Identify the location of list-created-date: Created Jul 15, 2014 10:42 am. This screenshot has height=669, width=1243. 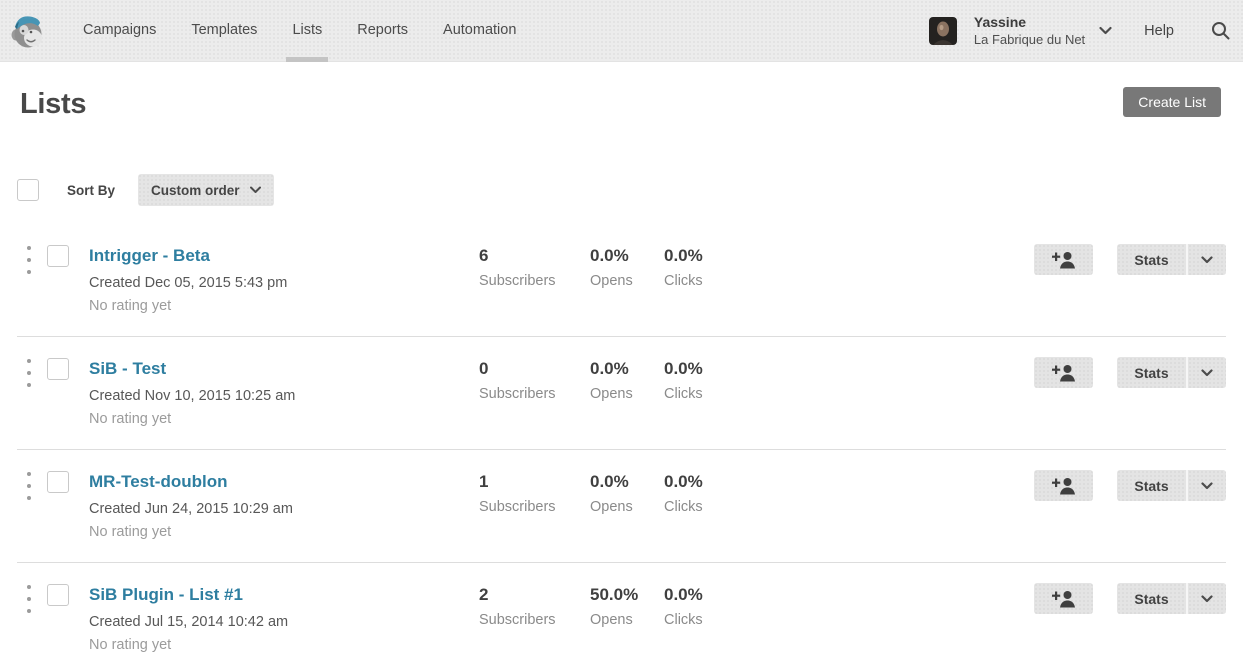
(189, 622).